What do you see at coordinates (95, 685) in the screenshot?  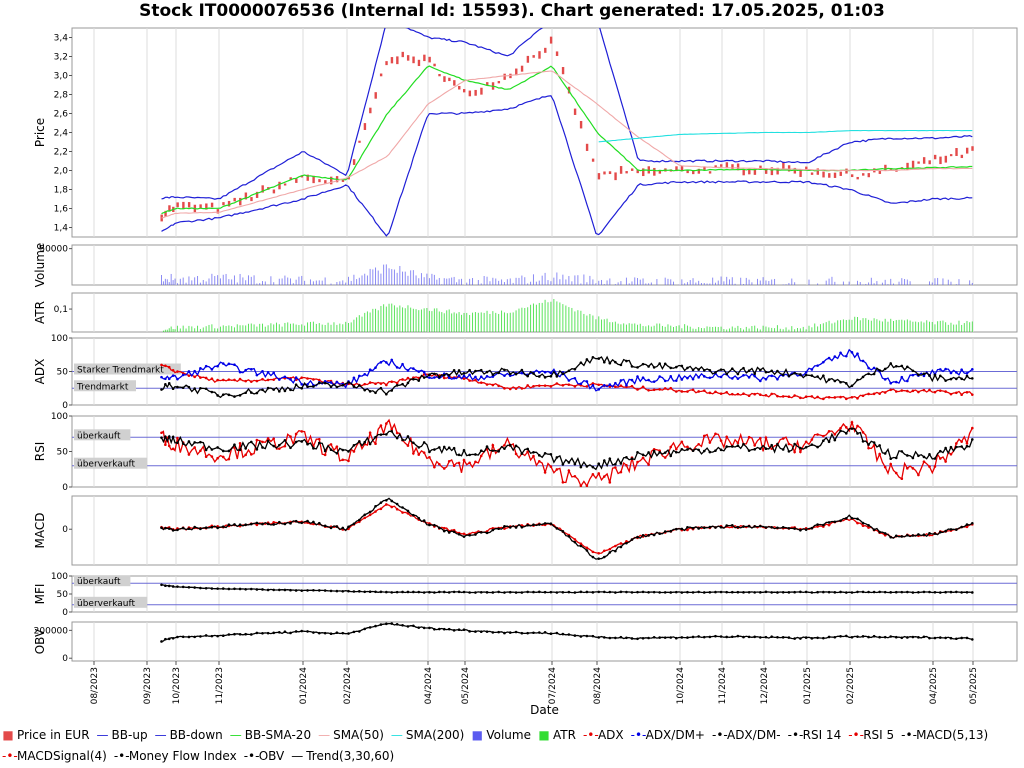 I see `x-tick-label: 08/2023` at bounding box center [95, 685].